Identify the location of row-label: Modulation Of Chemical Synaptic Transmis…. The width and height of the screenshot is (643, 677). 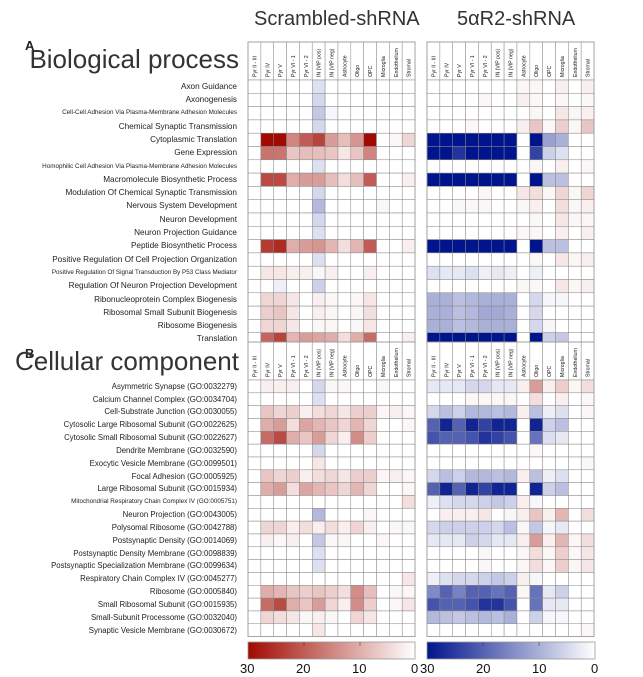
(151, 193).